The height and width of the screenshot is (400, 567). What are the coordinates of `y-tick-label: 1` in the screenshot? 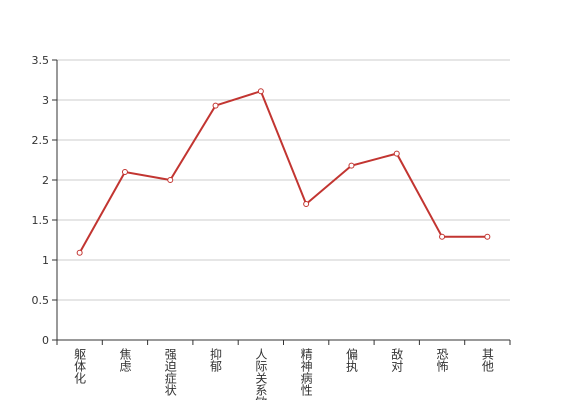 It's located at (45, 260).